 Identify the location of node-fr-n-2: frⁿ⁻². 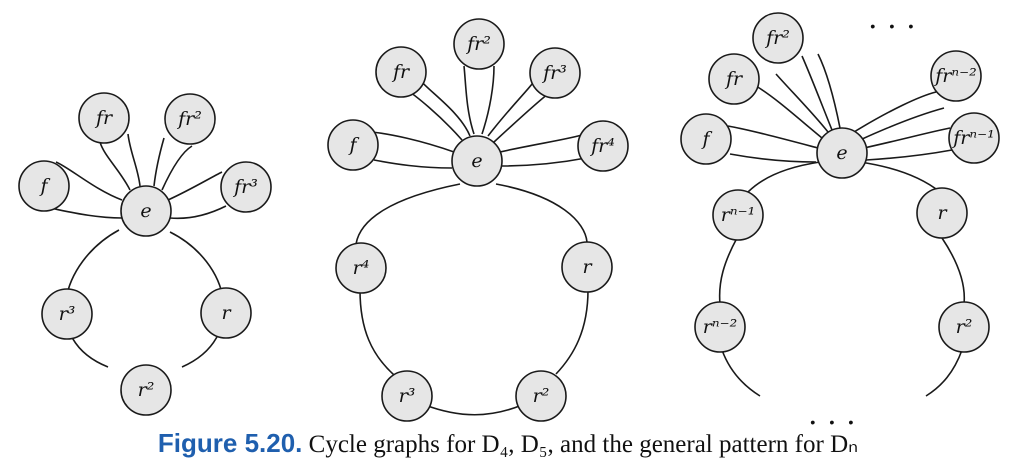
(956, 76).